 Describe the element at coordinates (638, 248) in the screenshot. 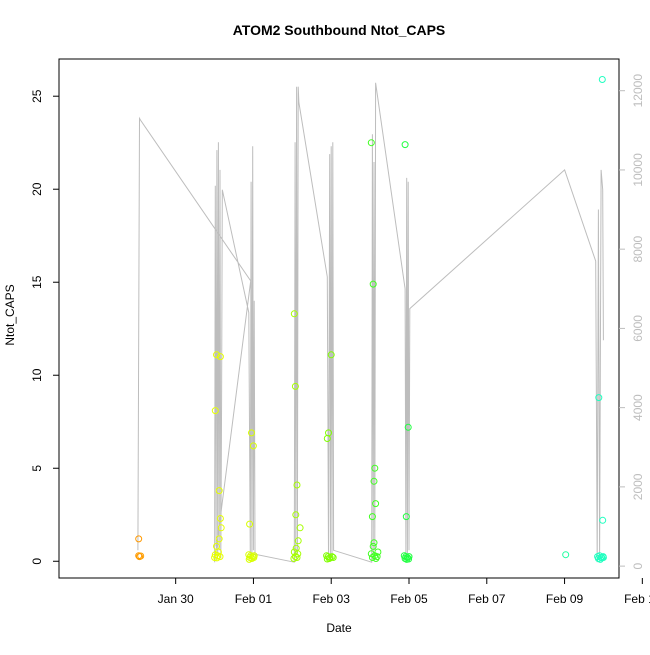

I see `y2-tick-label: 8000` at that location.